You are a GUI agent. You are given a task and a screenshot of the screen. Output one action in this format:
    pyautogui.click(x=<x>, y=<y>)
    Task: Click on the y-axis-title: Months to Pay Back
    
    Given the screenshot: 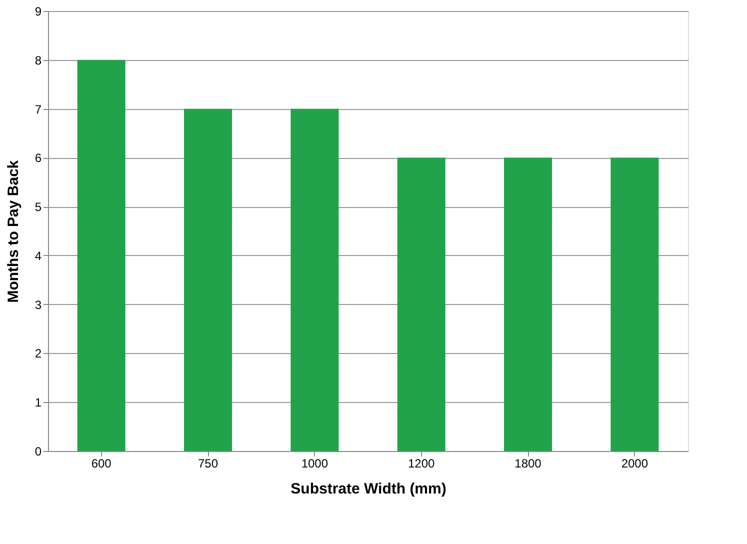 What is the action you would take?
    pyautogui.click(x=13, y=231)
    